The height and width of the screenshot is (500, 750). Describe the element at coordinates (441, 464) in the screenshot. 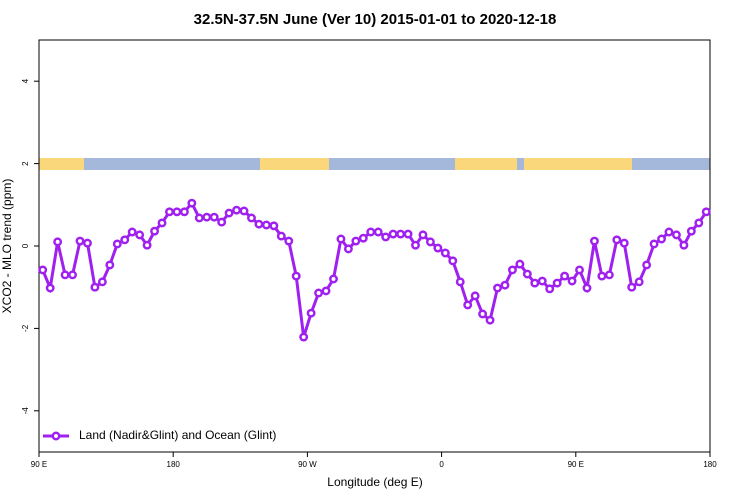

I see `x-tick-label: 0` at that location.